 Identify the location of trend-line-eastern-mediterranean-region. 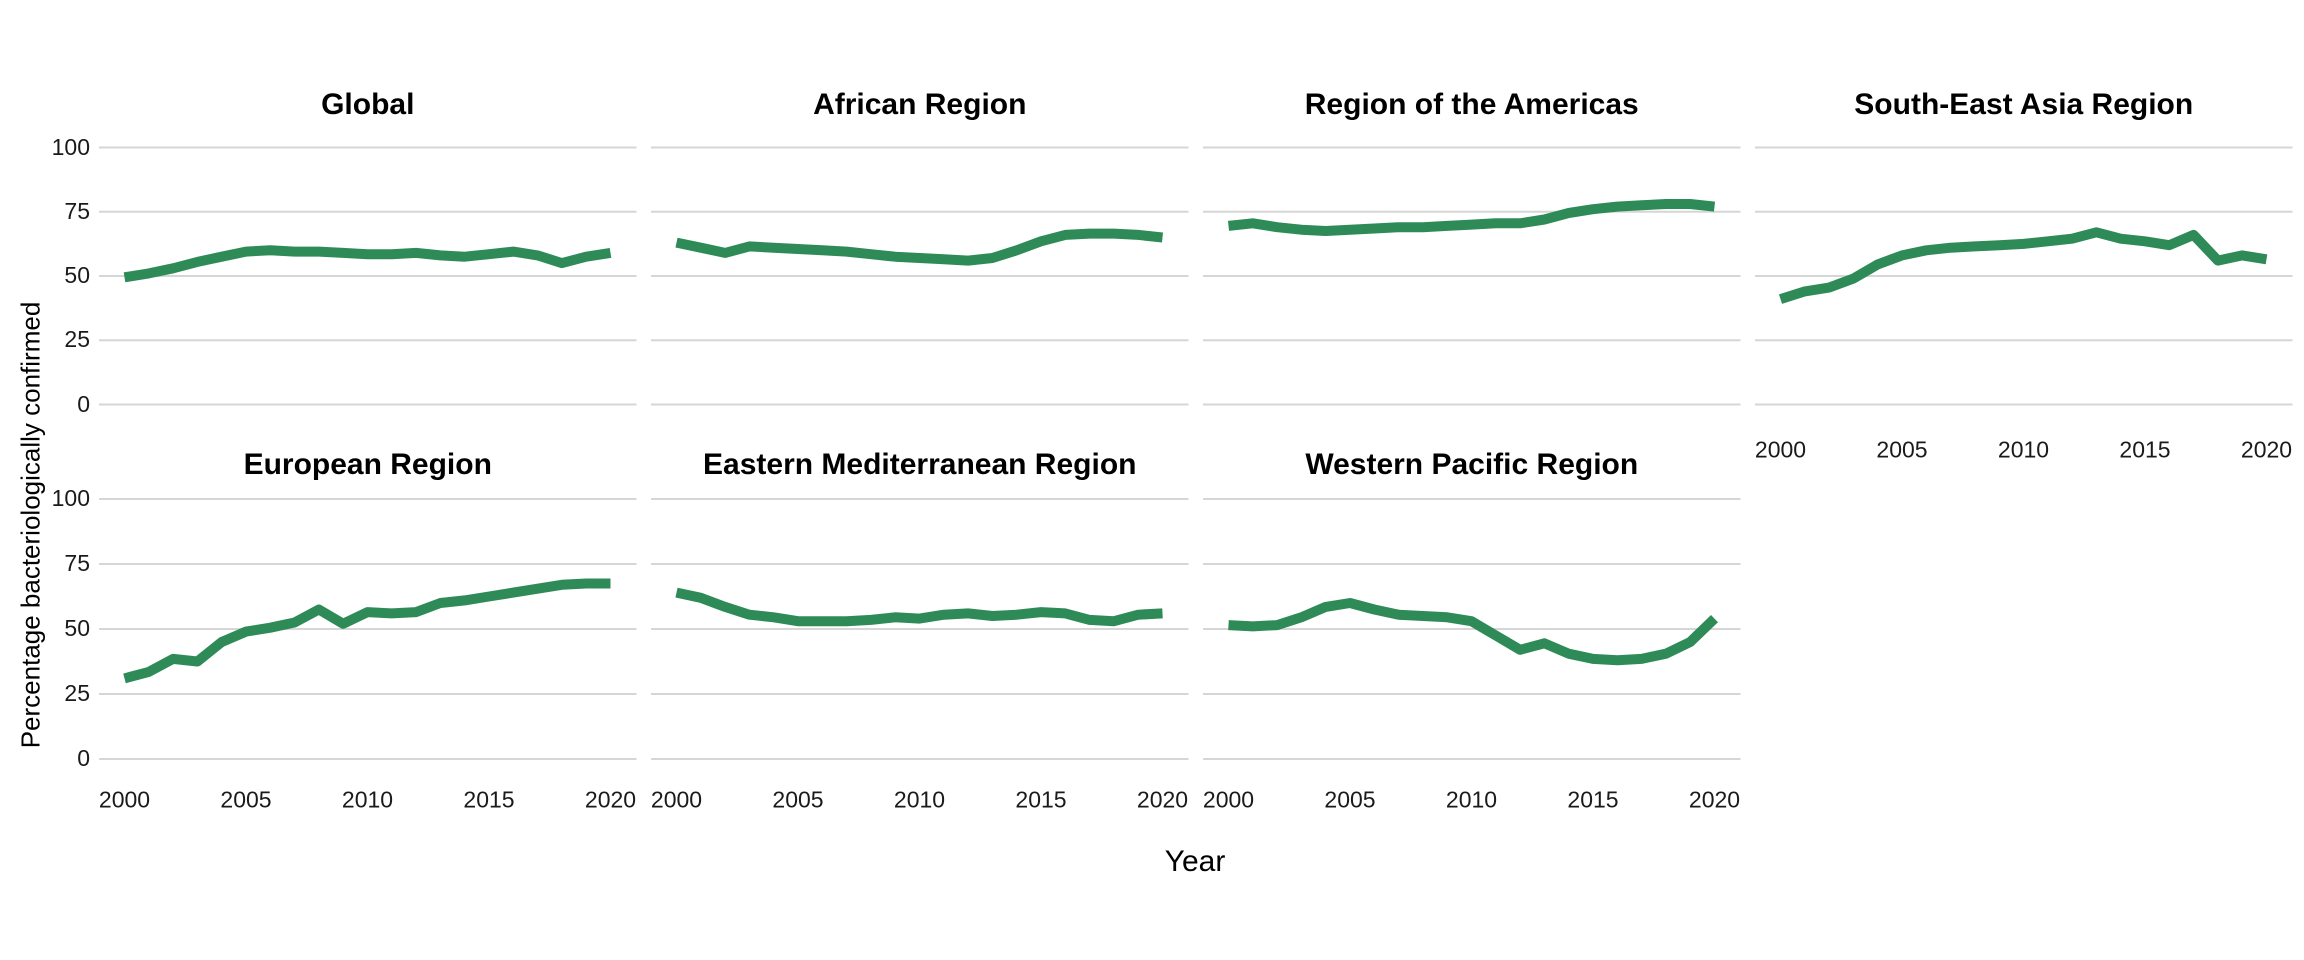
(919, 607).